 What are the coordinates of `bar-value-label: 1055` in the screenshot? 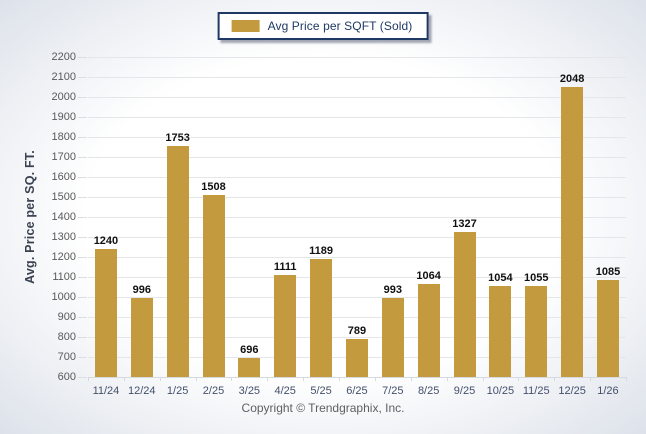 It's located at (536, 278).